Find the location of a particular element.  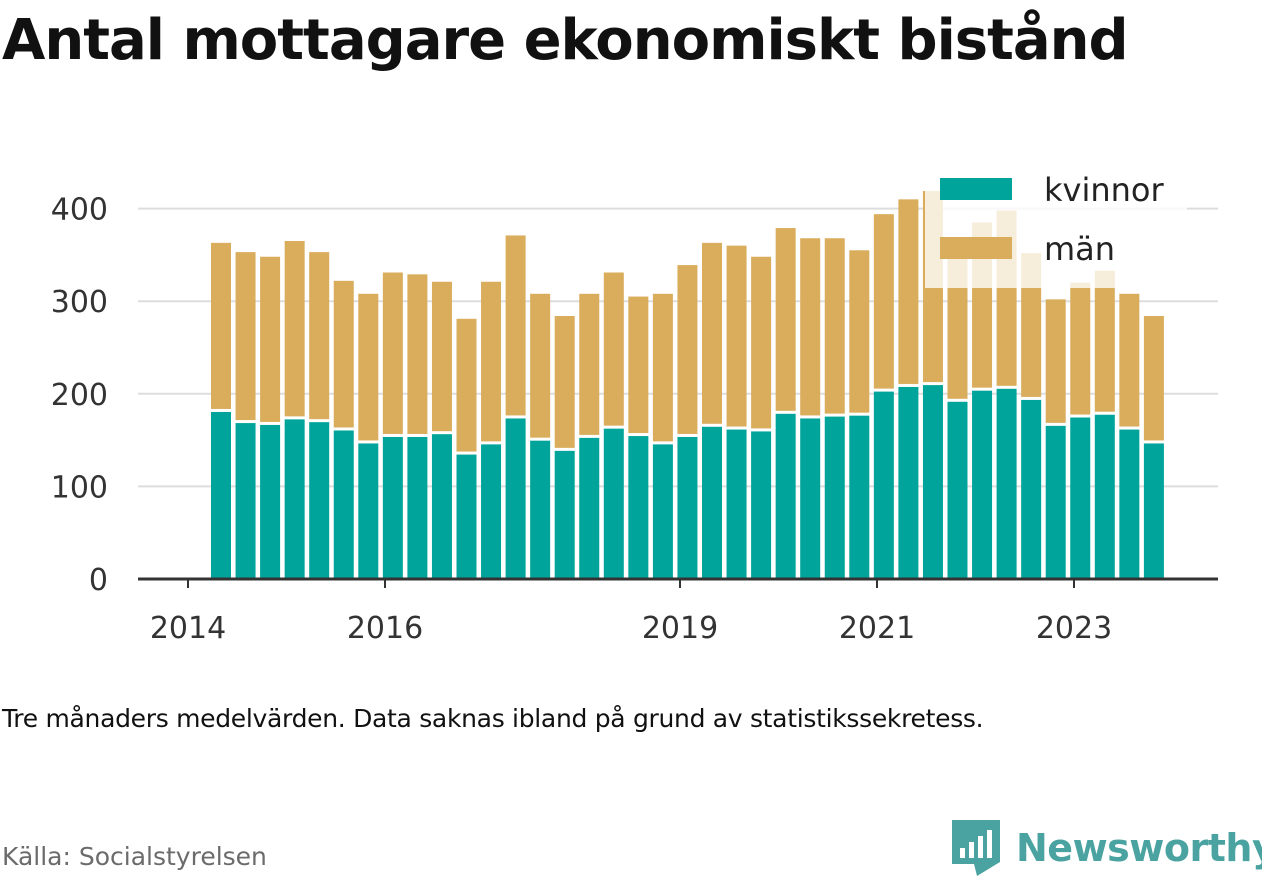

x-tick-label: 2014 is located at coordinates (188, 628).